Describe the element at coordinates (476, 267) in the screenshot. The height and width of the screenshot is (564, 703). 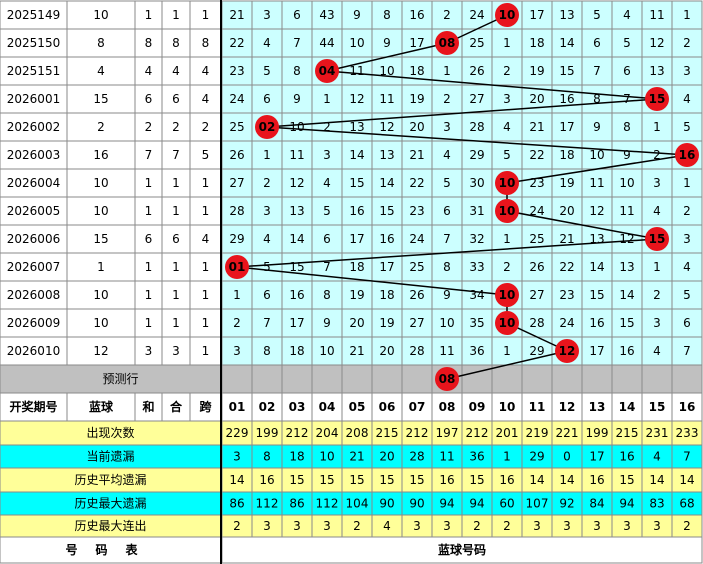
I see `miss-count: 33` at that location.